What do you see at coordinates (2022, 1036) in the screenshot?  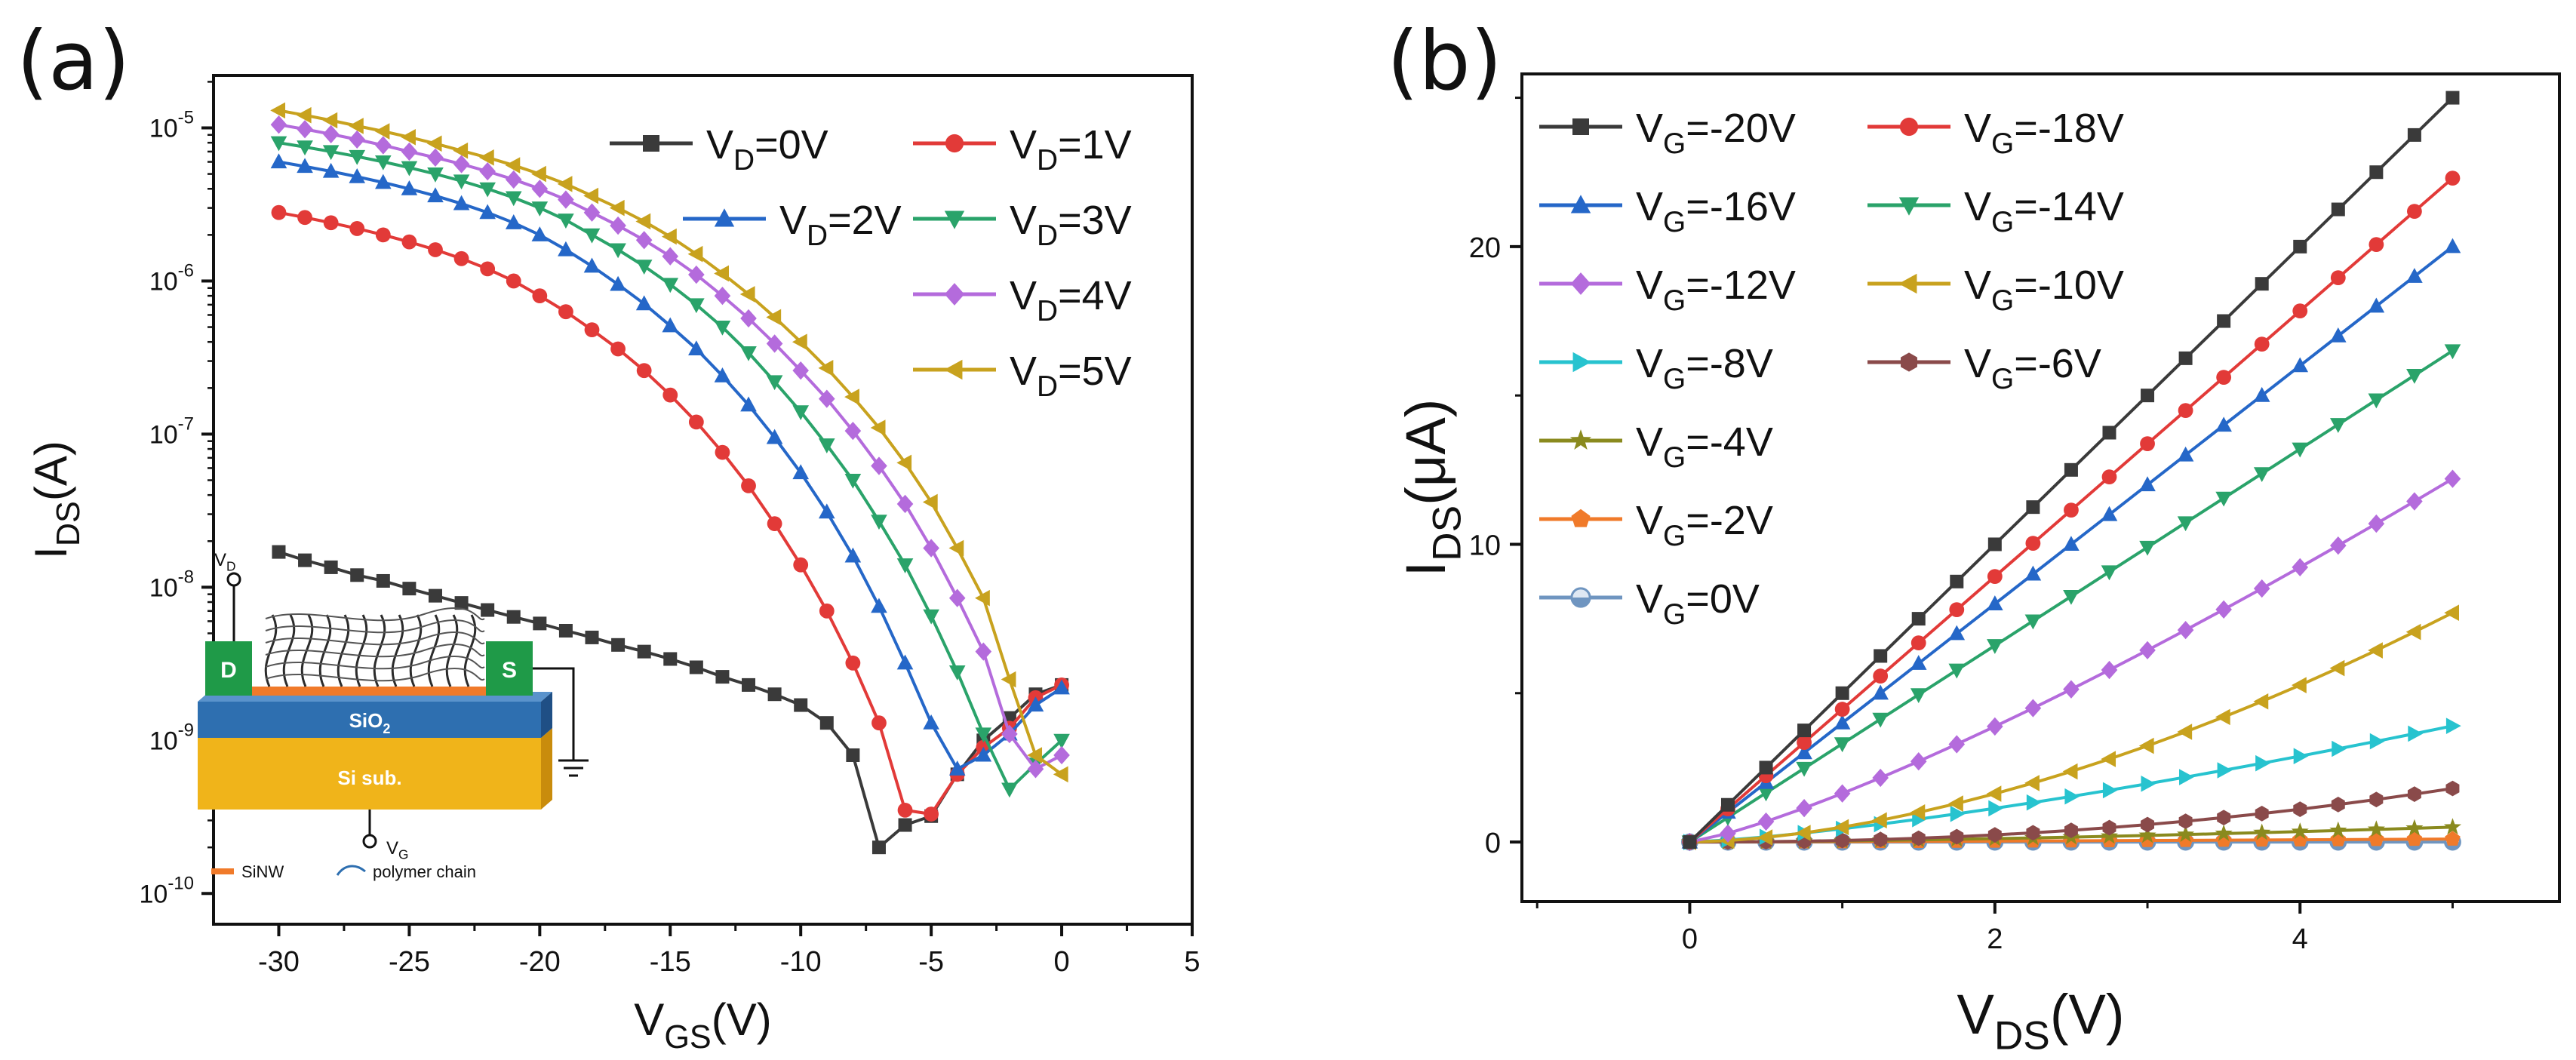 I see `panel-b-x-title-sub: DS` at bounding box center [2022, 1036].